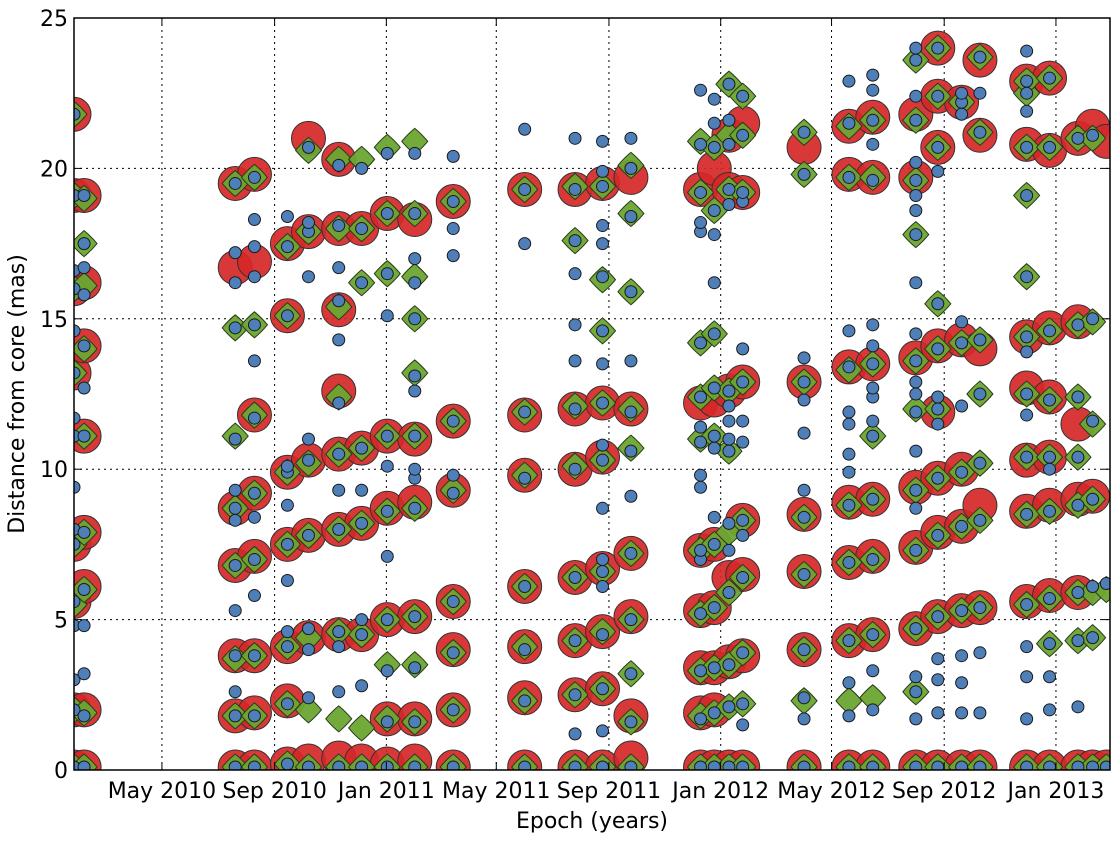 This screenshot has height=844, width=1120. What do you see at coordinates (496, 791) in the screenshot?
I see `x-tick-label: May 2011` at bounding box center [496, 791].